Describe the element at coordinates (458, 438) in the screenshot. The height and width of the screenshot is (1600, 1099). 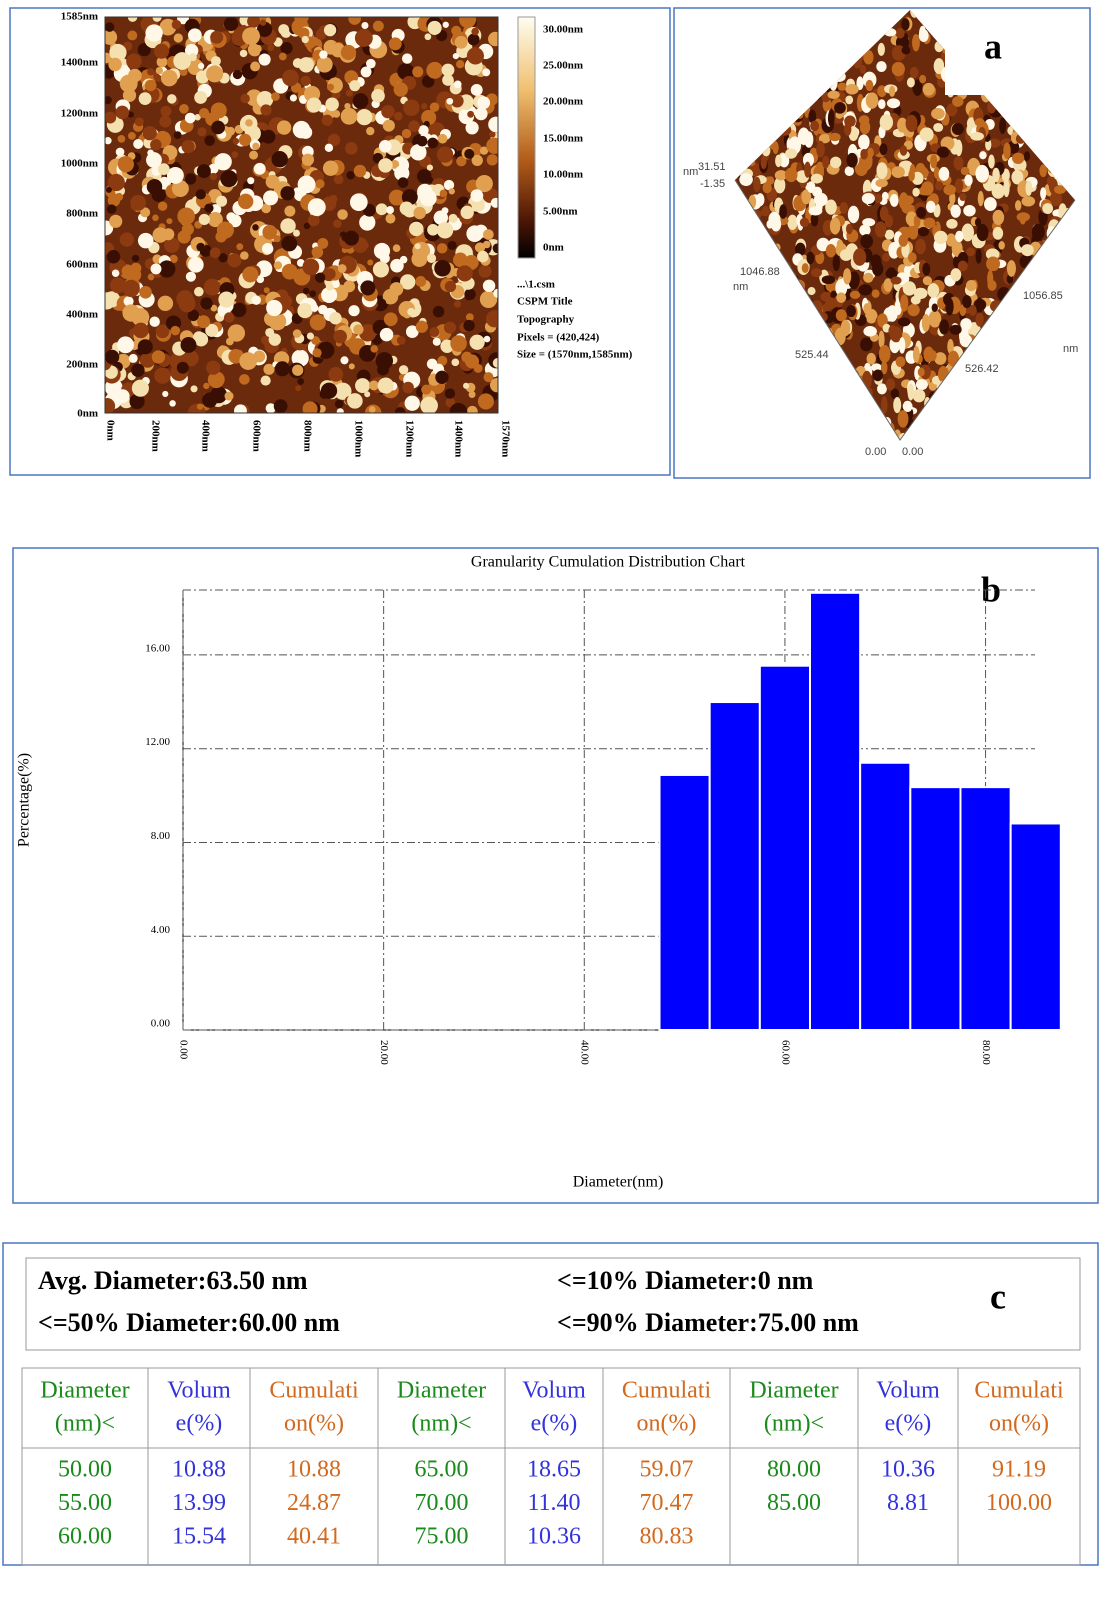
I see `x-tick-label: 1400nm` at that location.